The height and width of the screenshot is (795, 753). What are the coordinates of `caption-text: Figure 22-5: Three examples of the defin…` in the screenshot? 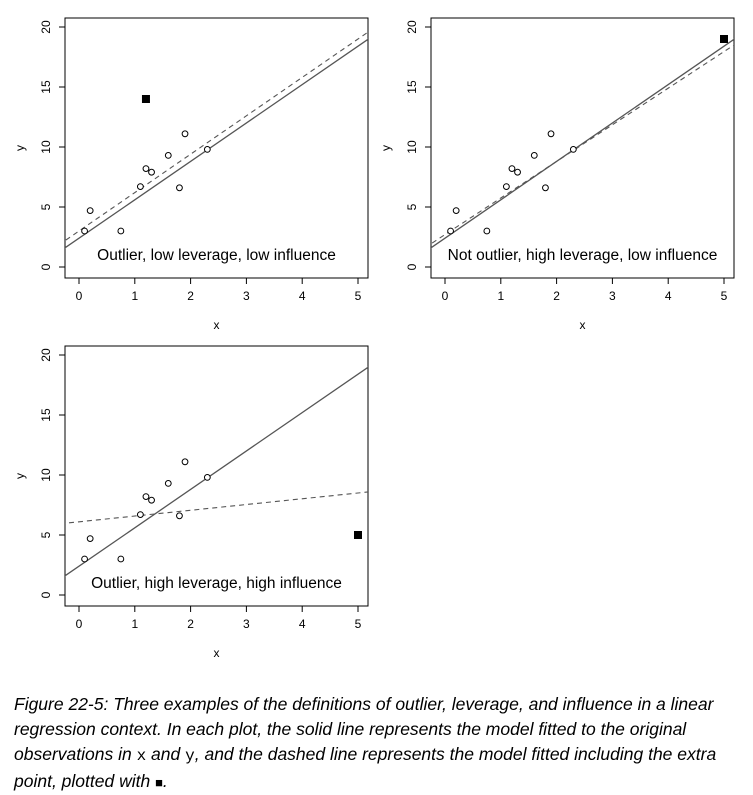 It's located at (364, 728).